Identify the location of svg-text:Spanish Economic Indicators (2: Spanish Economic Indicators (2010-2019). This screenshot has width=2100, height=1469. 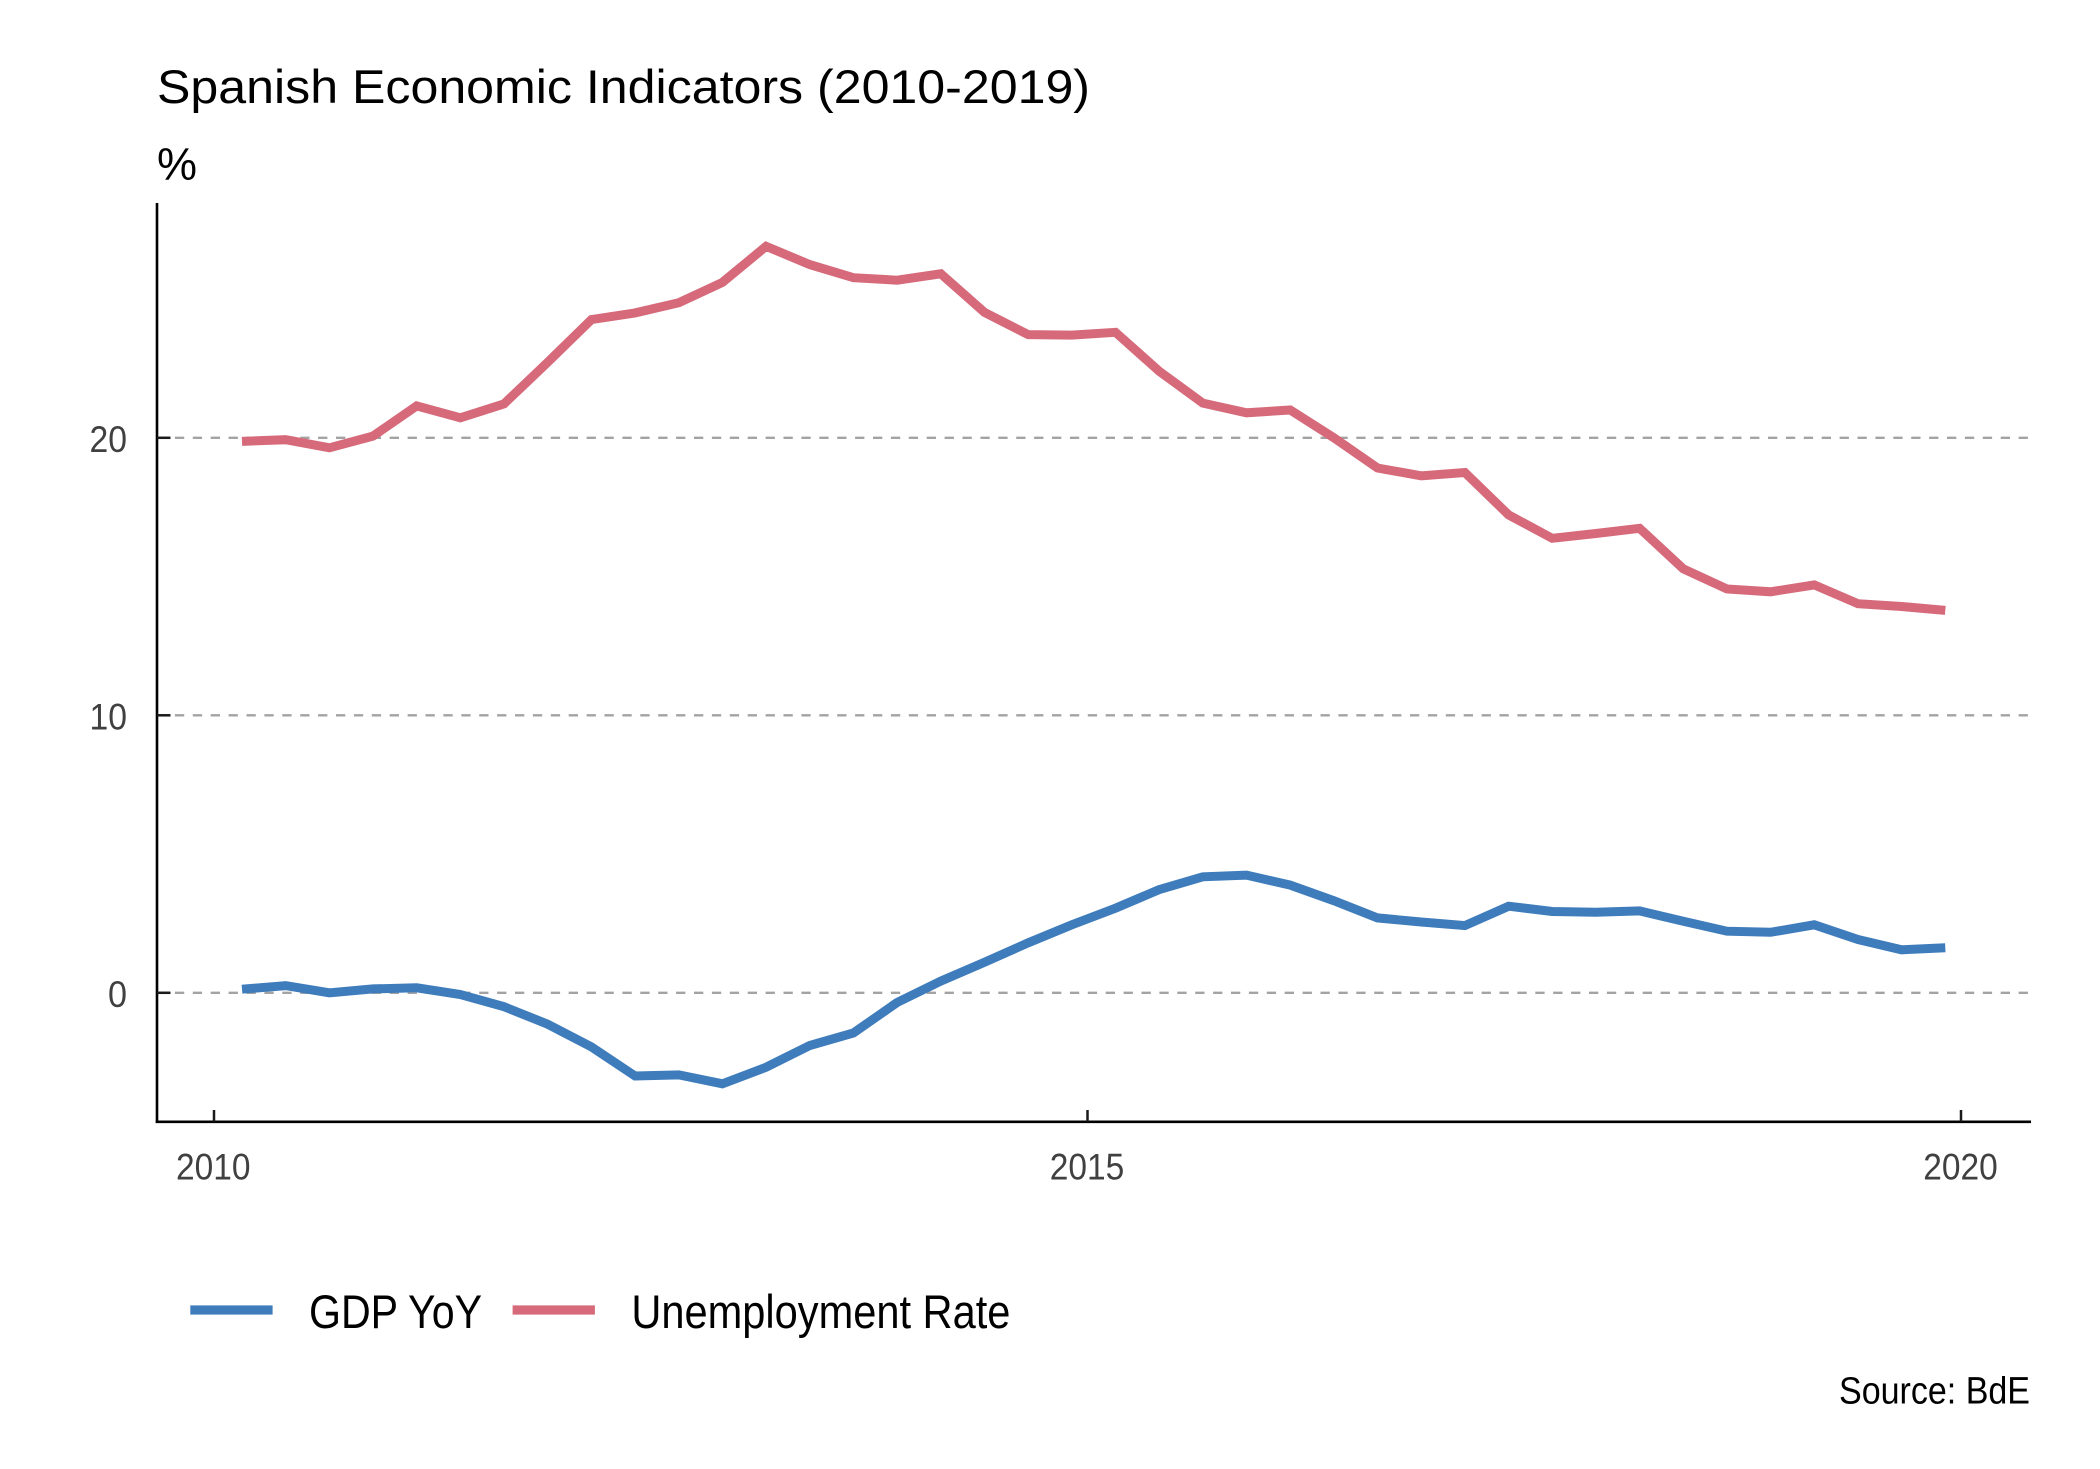
(623, 86).